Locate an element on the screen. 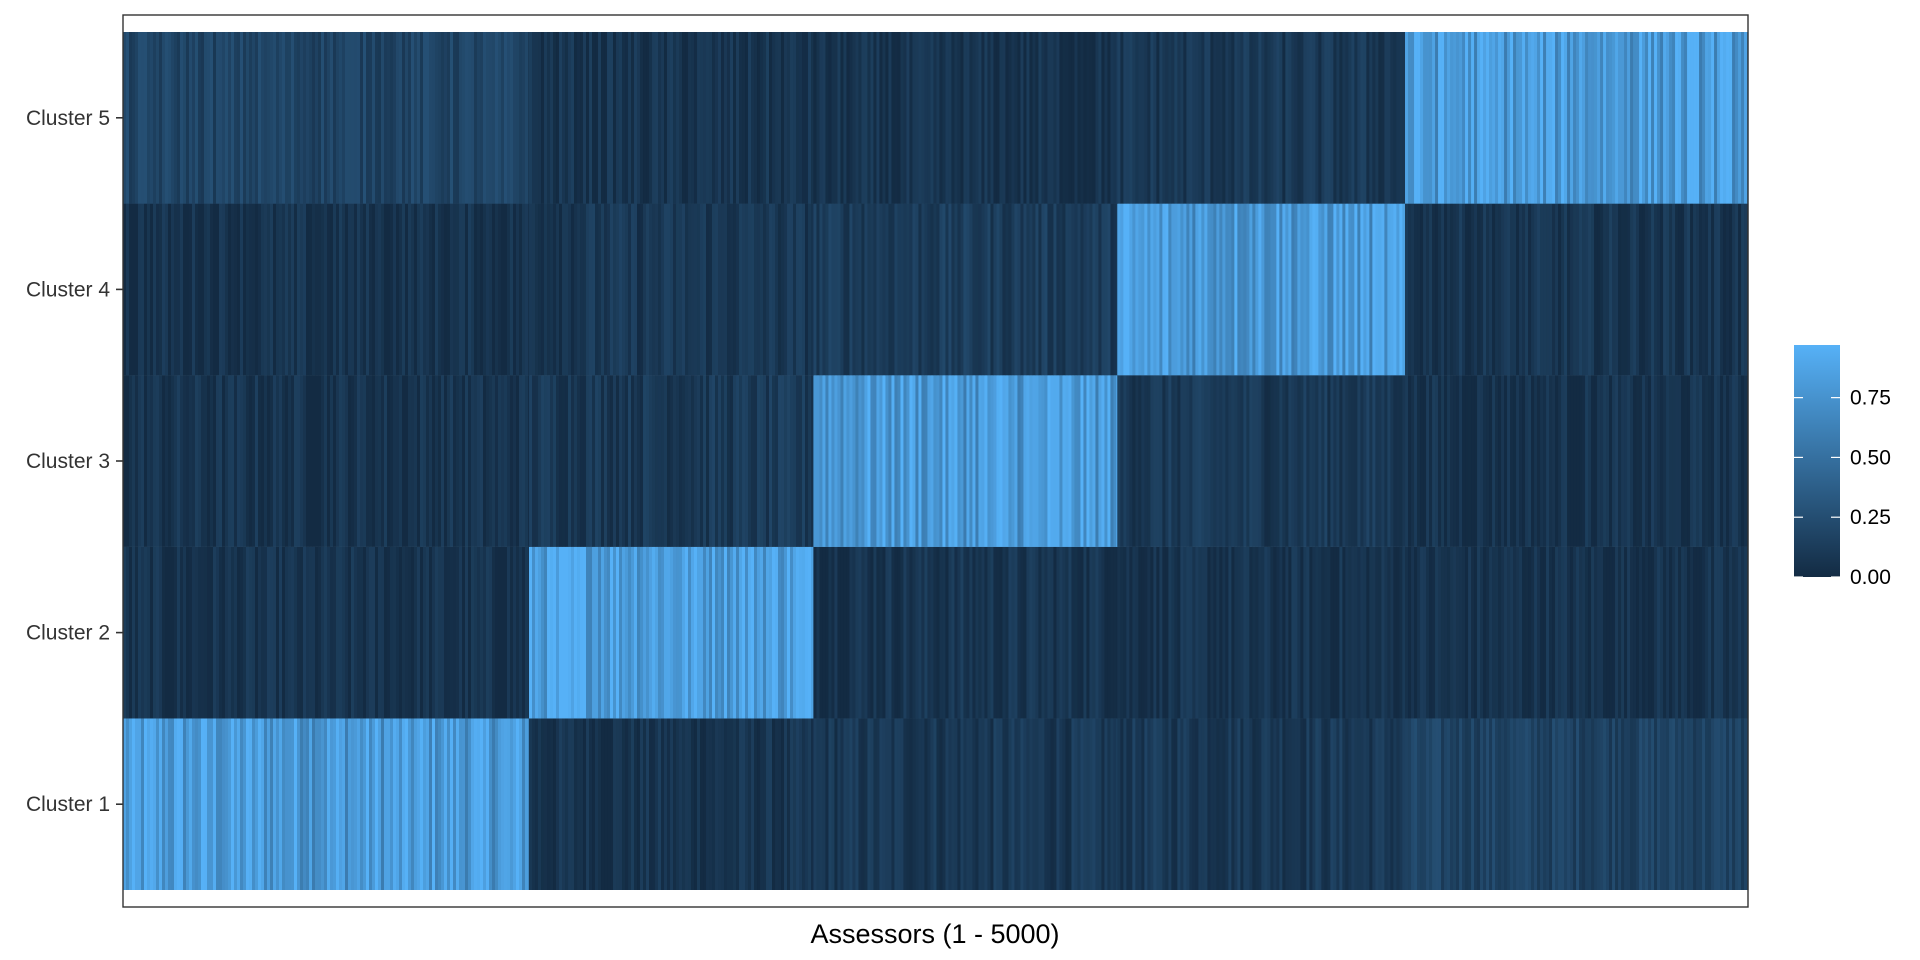 Image resolution: width=1920 pixels, height=960 pixels. legend-colorbar is located at coordinates (1817, 461).